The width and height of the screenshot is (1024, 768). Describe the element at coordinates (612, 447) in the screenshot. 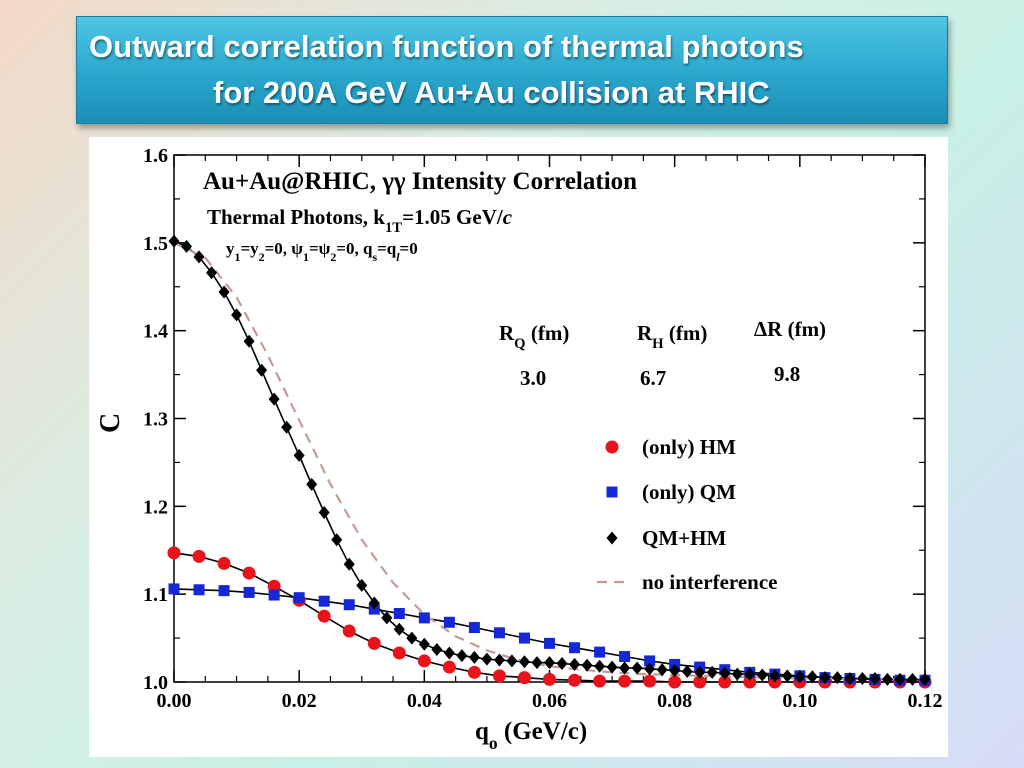

I see `legend-swatch-circle` at that location.